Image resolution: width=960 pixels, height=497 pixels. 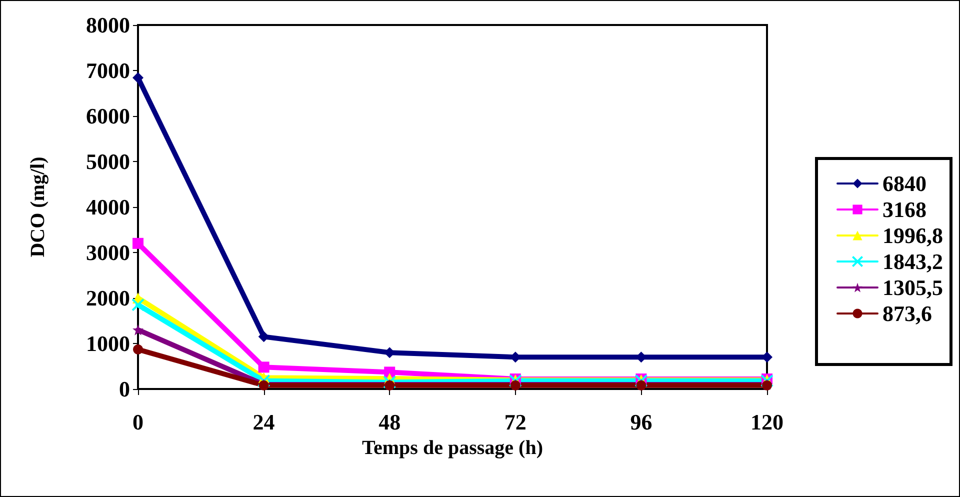 What do you see at coordinates (108, 116) in the screenshot?
I see `y-tick-label: 6000` at bounding box center [108, 116].